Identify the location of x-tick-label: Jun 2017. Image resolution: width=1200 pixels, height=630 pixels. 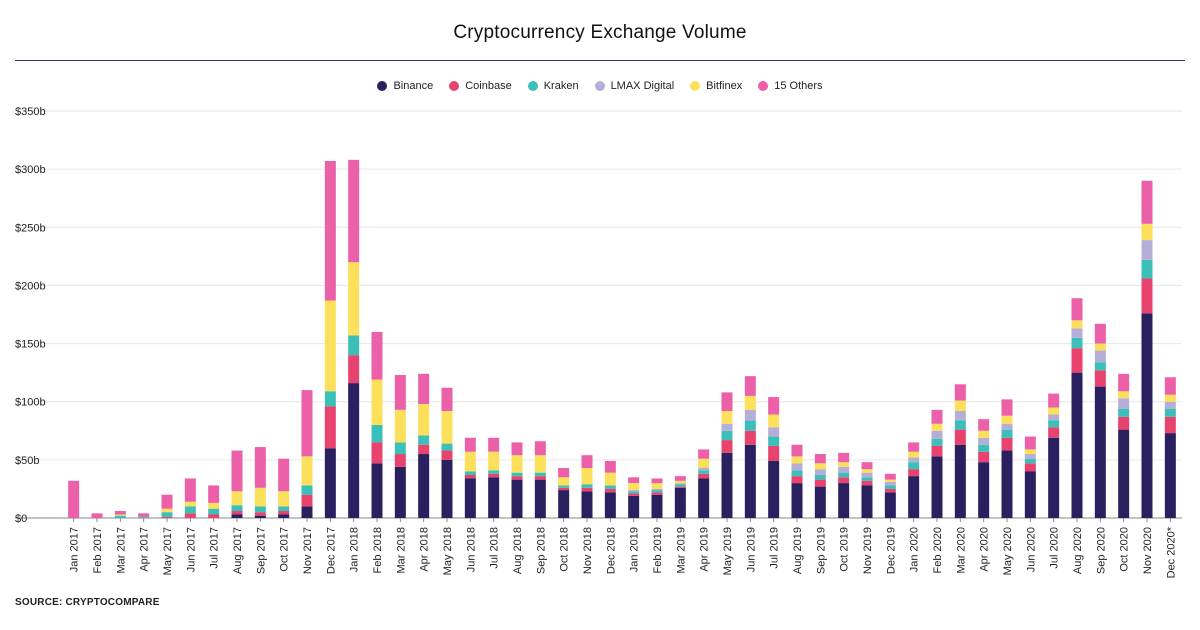
(191, 549).